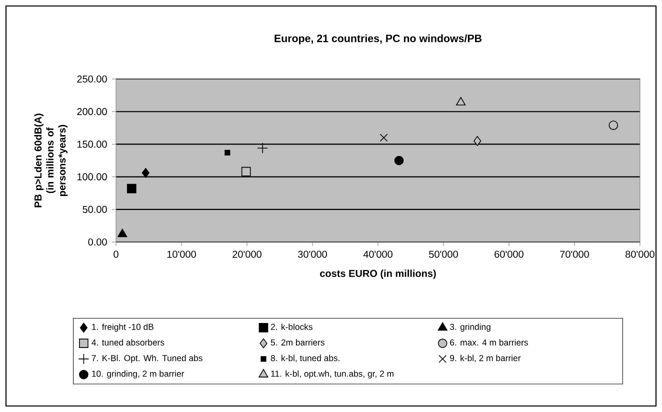 This screenshot has height=412, width=662. I want to click on y-tick-label: 0.00, so click(97, 242).